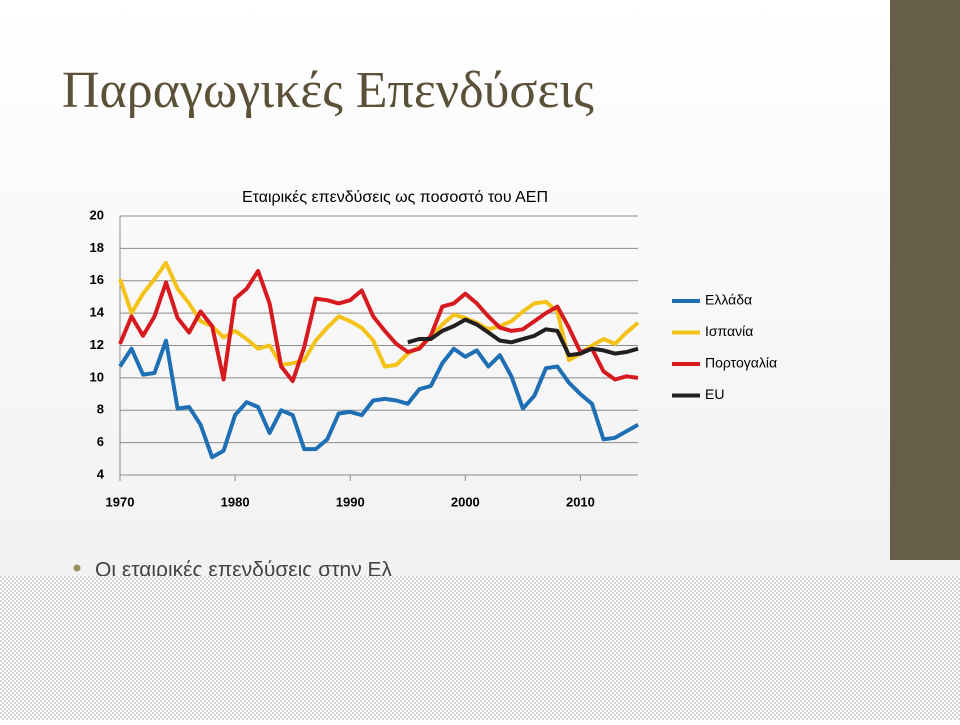  What do you see at coordinates (328, 90) in the screenshot?
I see `slide-title: Παραγωγικές Επενδύσεις` at bounding box center [328, 90].